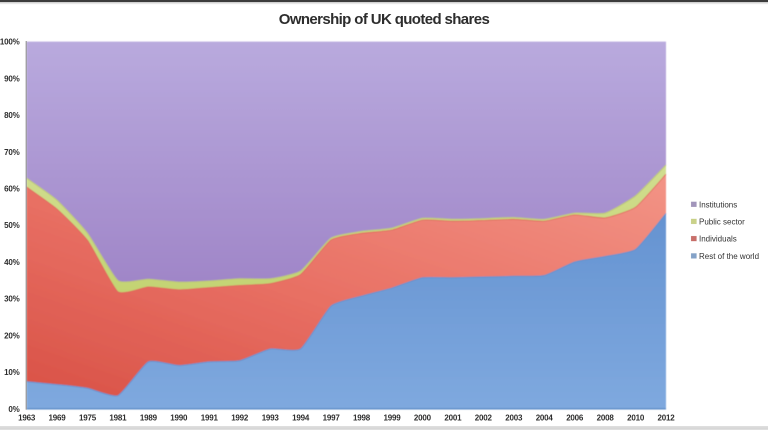 Image resolution: width=768 pixels, height=432 pixels. I want to click on svg-text: 40%, so click(11, 262).